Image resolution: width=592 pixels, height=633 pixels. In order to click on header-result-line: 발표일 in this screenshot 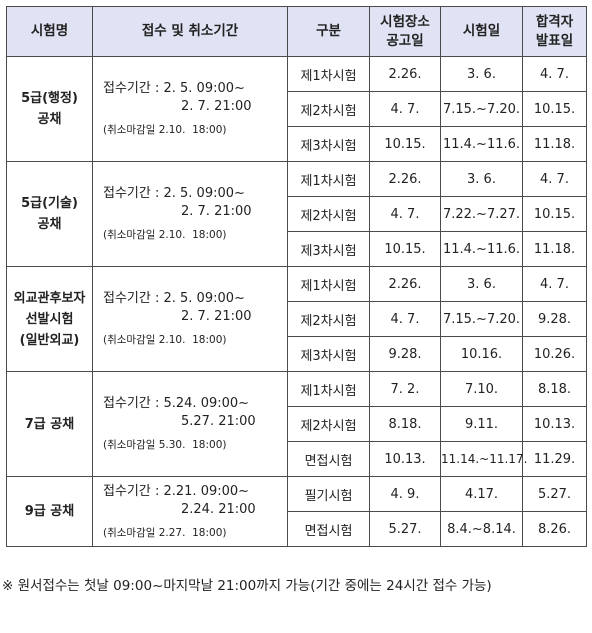, I will do `click(554, 40)`.